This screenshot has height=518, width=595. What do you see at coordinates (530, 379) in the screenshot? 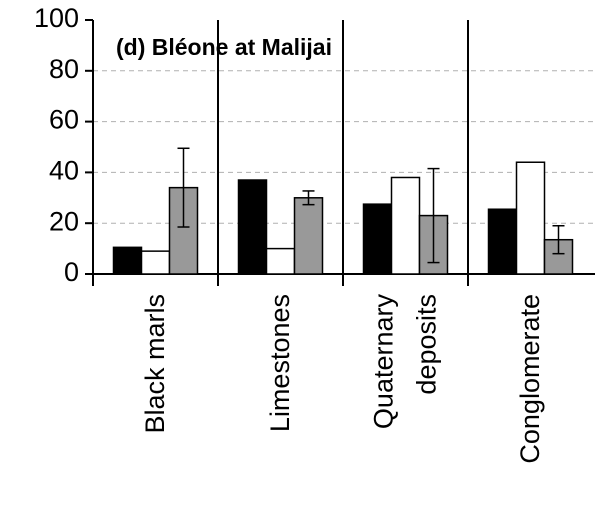
I see `x-tick-label: Conglomerate` at bounding box center [530, 379].